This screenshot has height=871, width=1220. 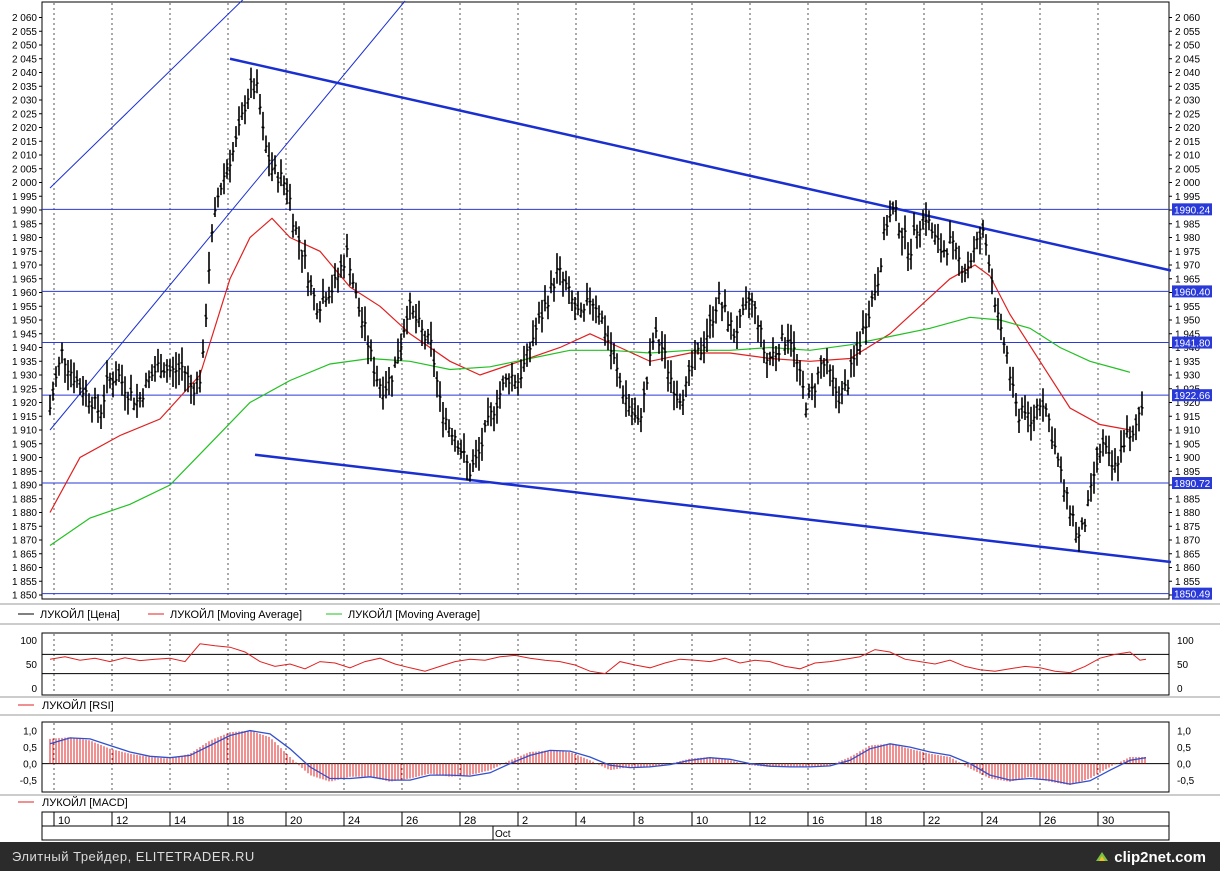 I want to click on price-tick-label-right: 1 945, so click(x=1187, y=334).